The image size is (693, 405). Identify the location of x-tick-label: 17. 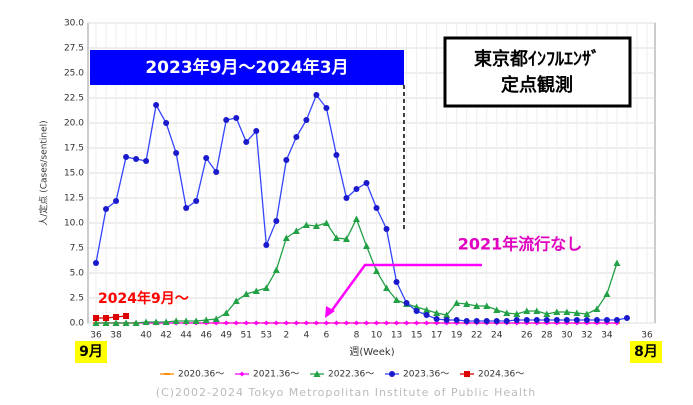
(436, 336).